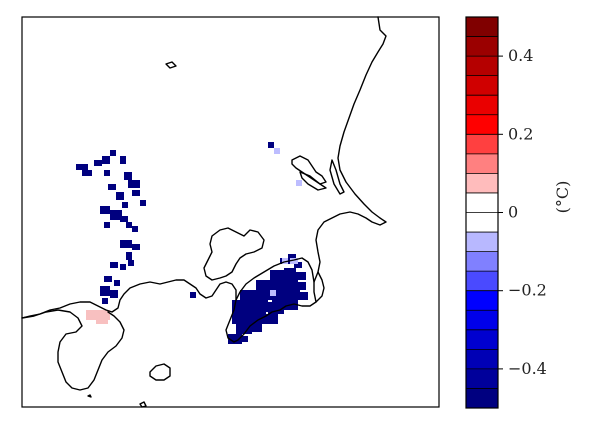 The image size is (600, 430). Describe the element at coordinates (527, 368) in the screenshot. I see `colorbar-tick-label: −0.4` at that location.